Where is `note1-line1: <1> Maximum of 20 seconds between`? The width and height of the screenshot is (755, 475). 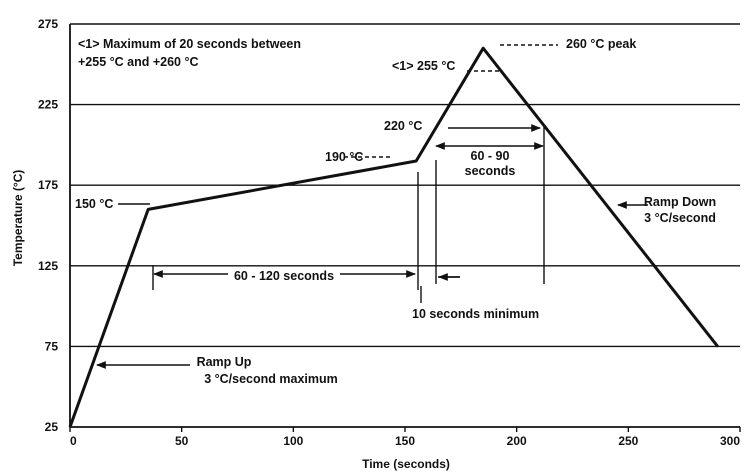
note1-line1: <1> Maximum of 20 seconds between is located at coordinates (189, 44).